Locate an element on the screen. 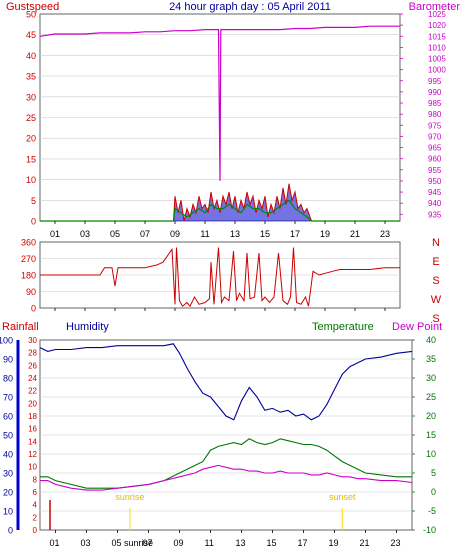 The width and height of the screenshot is (466, 555). gustspeed-label: Gustspeed is located at coordinates (32, 7).